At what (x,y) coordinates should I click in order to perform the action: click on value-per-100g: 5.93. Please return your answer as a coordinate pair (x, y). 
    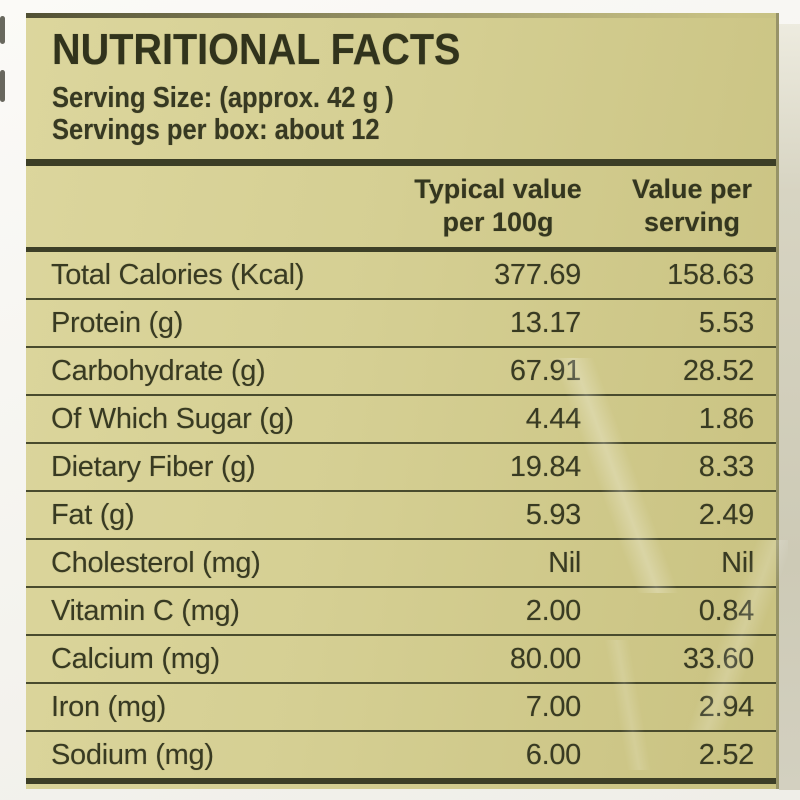
    Looking at the image, I should click on (553, 514).